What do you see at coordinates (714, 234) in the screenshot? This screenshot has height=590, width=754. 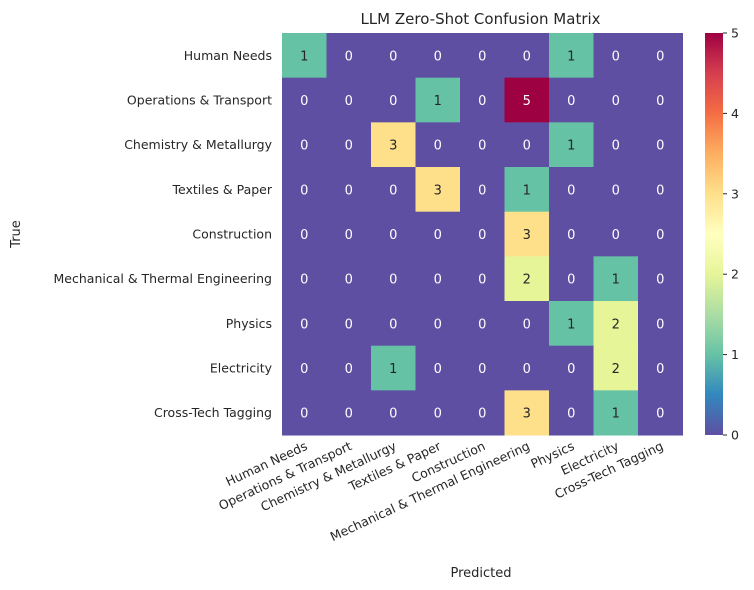 I see `colorbar` at bounding box center [714, 234].